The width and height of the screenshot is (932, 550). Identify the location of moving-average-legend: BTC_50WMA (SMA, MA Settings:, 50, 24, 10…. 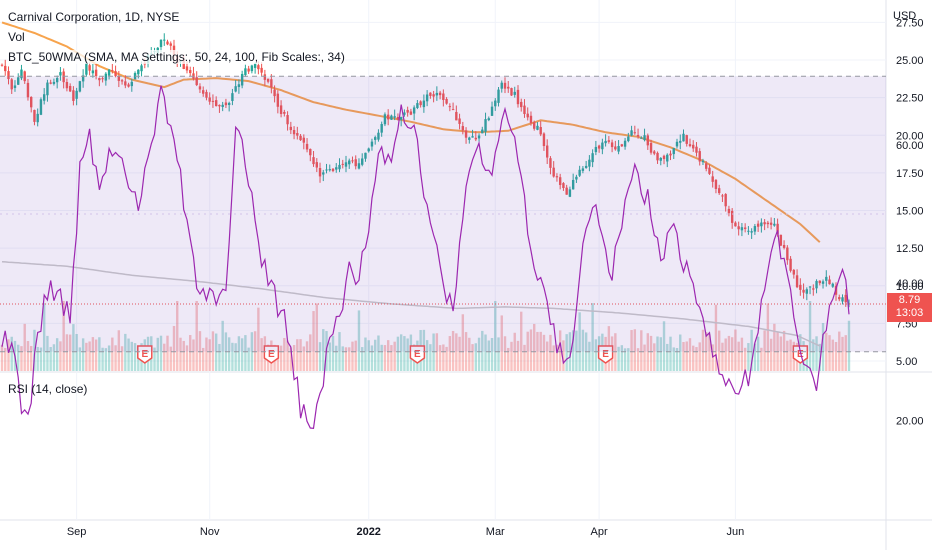
(176, 57).